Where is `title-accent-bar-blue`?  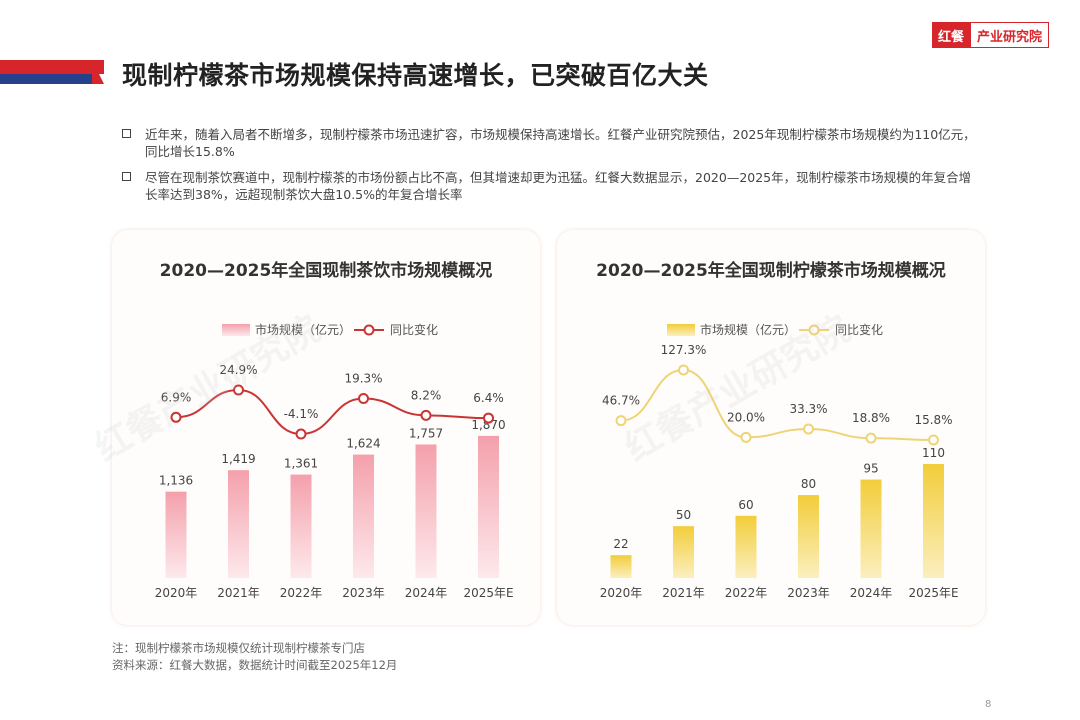
title-accent-bar-blue is located at coordinates (48, 79).